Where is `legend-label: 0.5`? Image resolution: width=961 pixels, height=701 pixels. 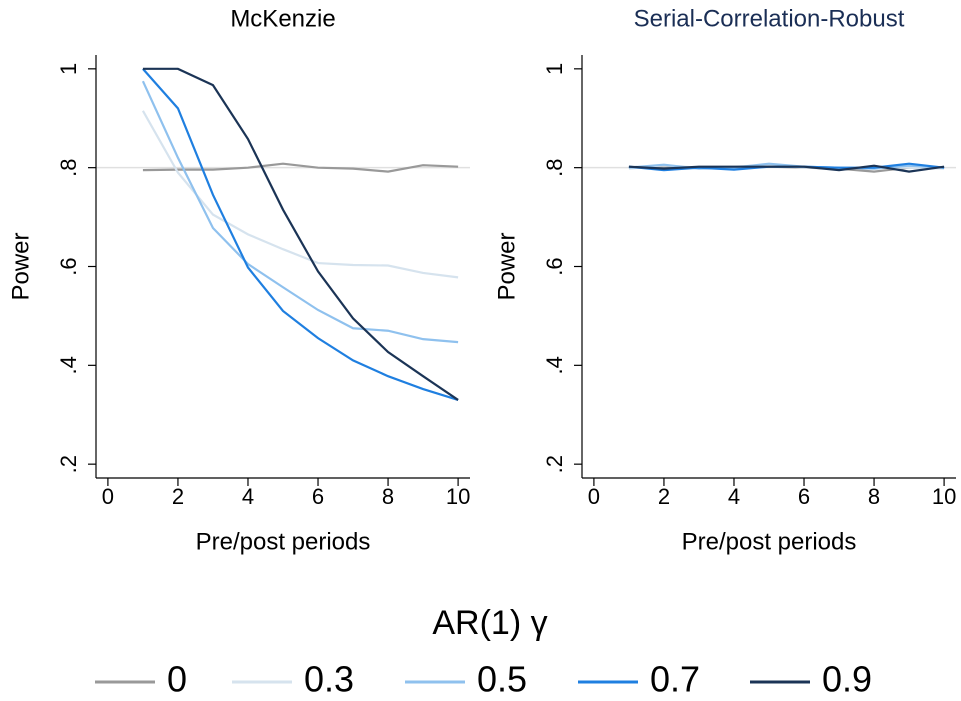
legend-label: 0.5 is located at coordinates (502, 679).